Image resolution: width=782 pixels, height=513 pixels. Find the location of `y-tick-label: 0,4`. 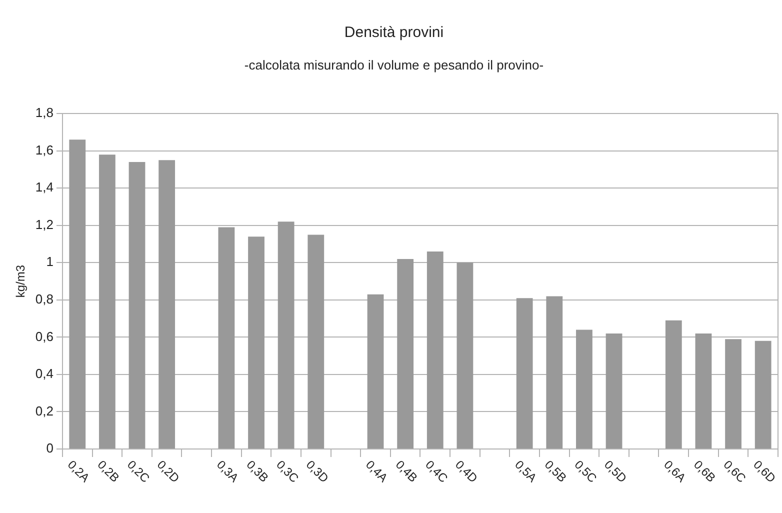

y-tick-label: 0,4 is located at coordinates (44, 374).